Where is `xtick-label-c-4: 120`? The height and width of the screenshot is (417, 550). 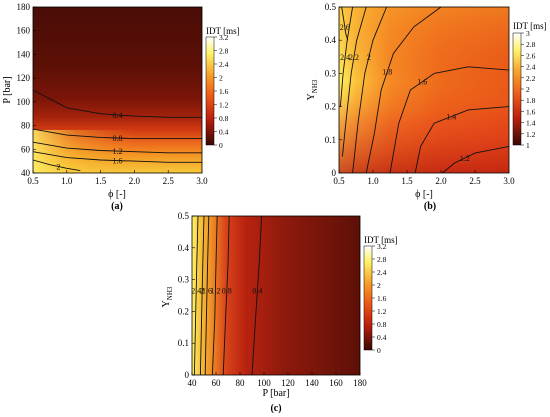
xtick-label-c-4: 120 is located at coordinates (288, 383).